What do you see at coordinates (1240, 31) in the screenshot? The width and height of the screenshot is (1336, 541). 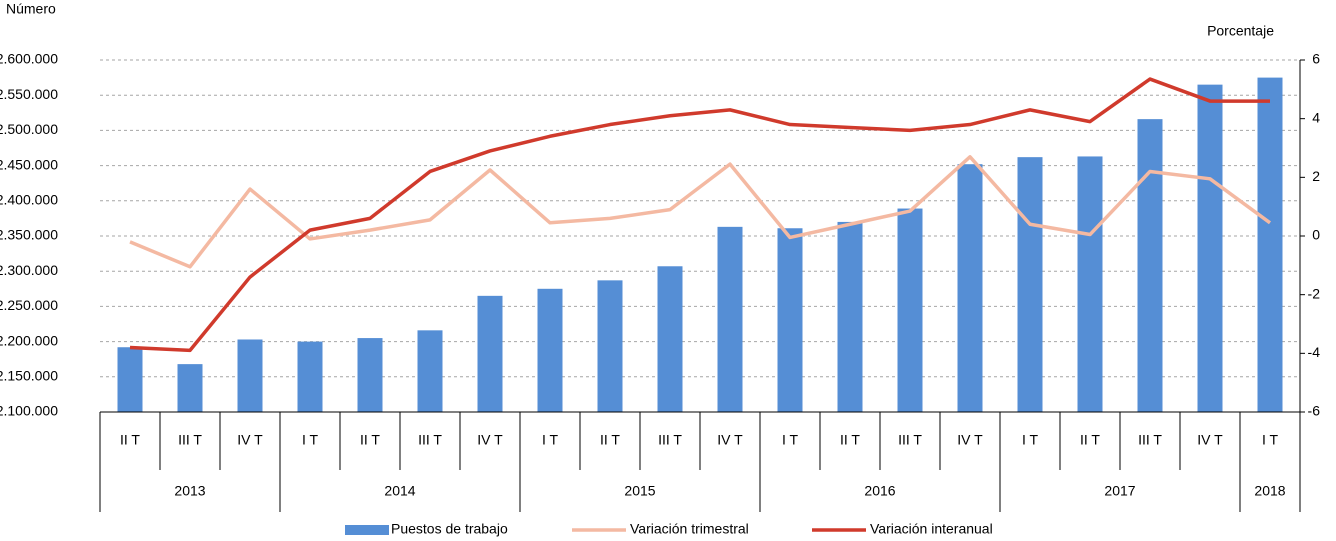 I see `y2-axis-title: Porcentaje` at bounding box center [1240, 31].